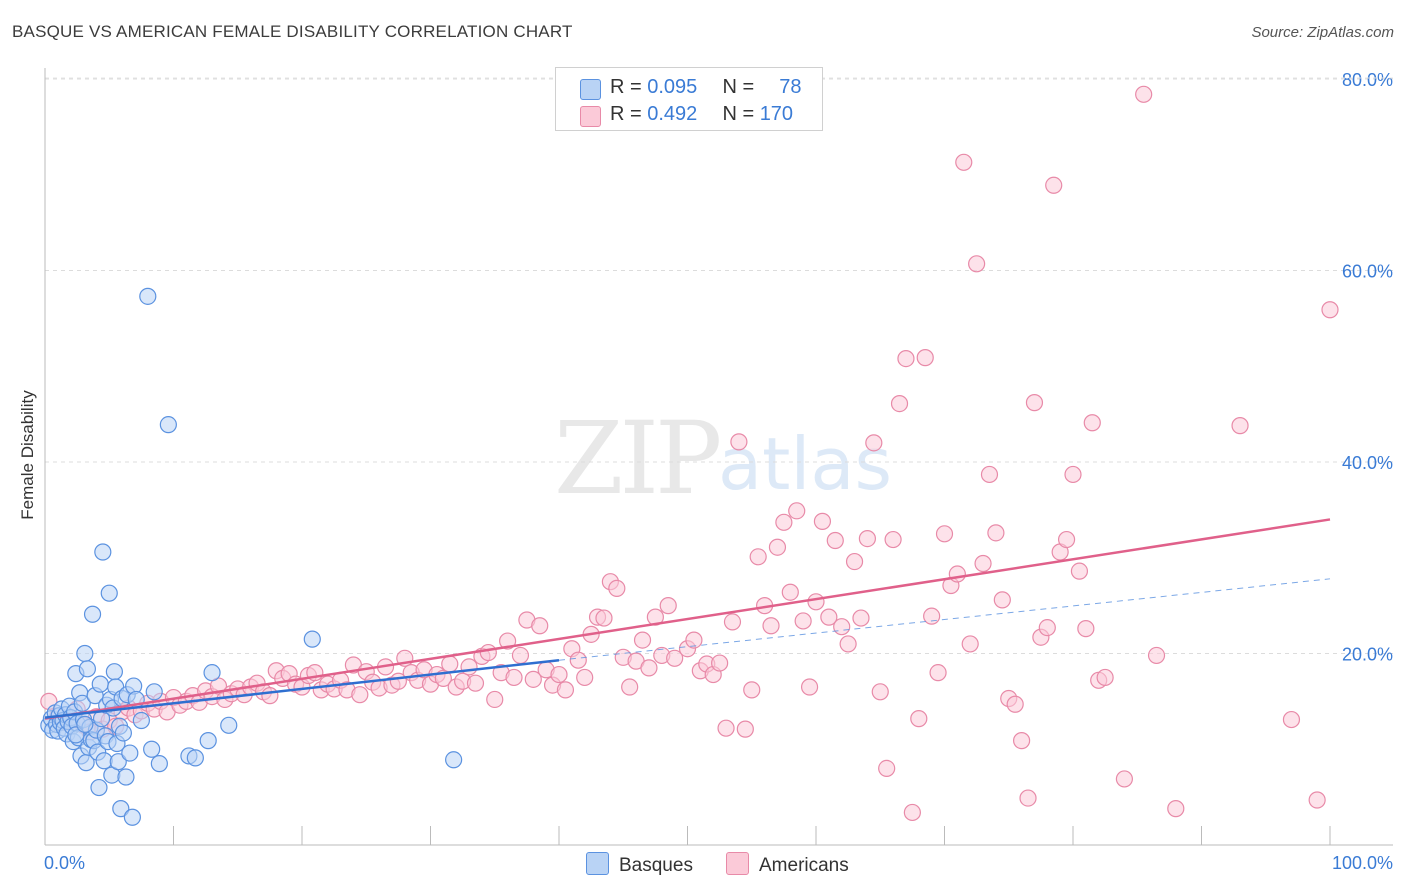 The height and width of the screenshot is (892, 1406). I want to click on legend-n-label: N =, so click(738, 87).